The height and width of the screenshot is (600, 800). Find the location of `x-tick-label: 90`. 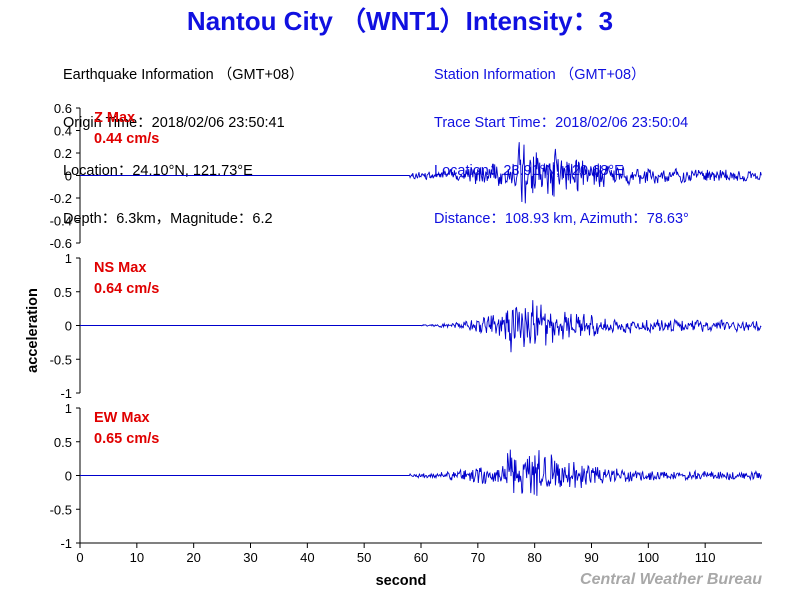

x-tick-label: 90 is located at coordinates (591, 557).